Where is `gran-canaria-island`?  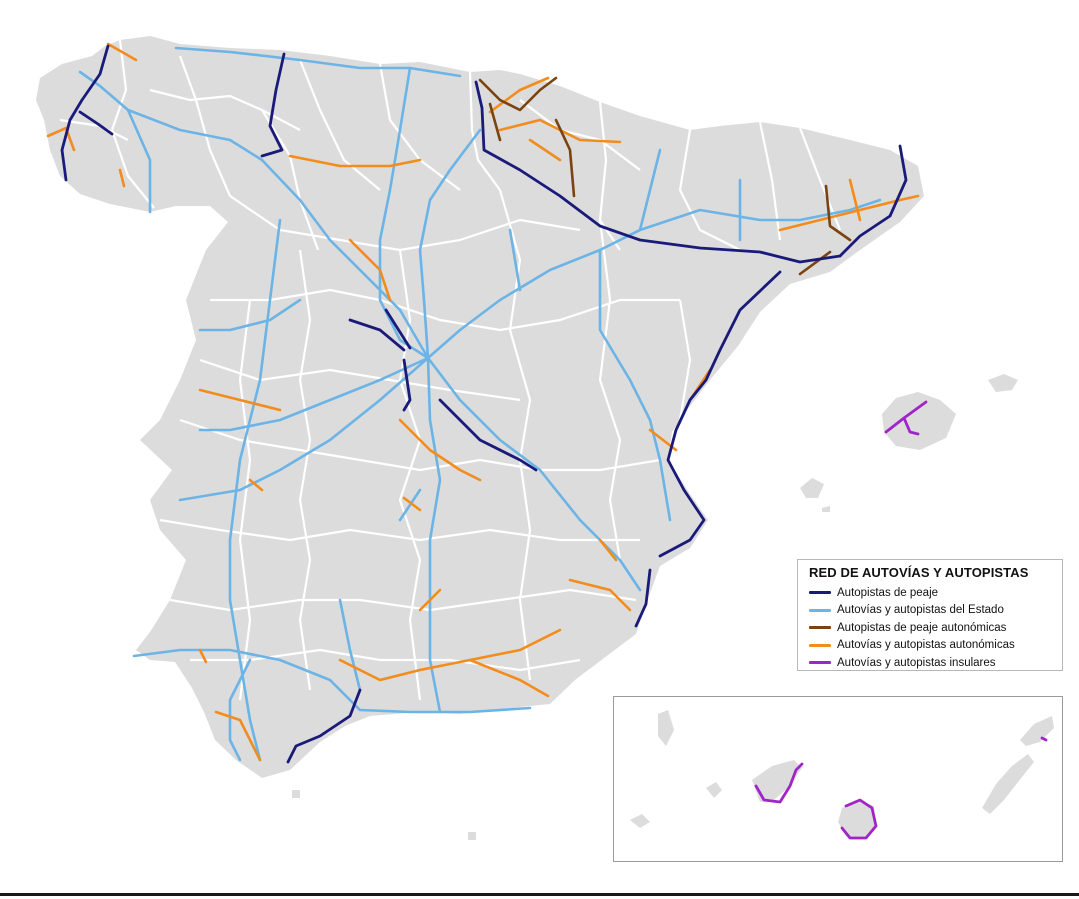
gran-canaria-island is located at coordinates (857, 819).